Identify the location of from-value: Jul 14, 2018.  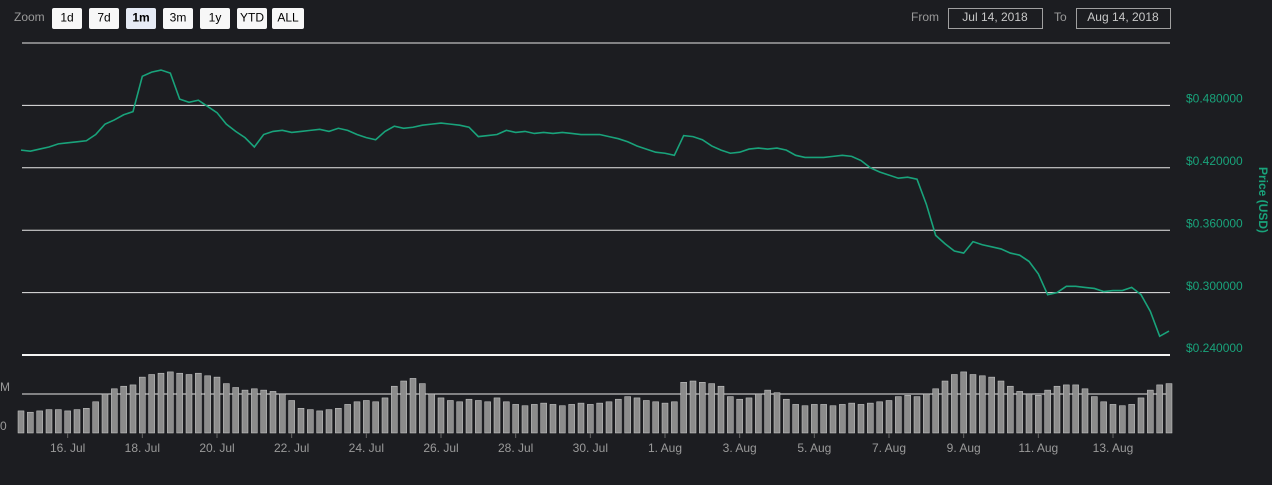
(995, 17).